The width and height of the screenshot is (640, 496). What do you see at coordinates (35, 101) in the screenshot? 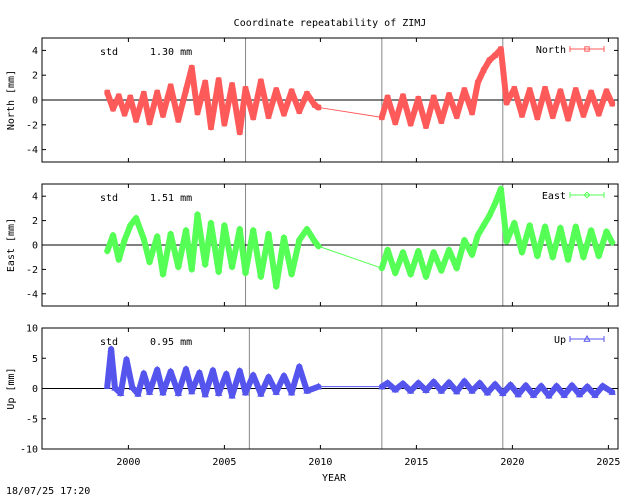
I see `north-y-tick-label-2: 0` at bounding box center [35, 101].